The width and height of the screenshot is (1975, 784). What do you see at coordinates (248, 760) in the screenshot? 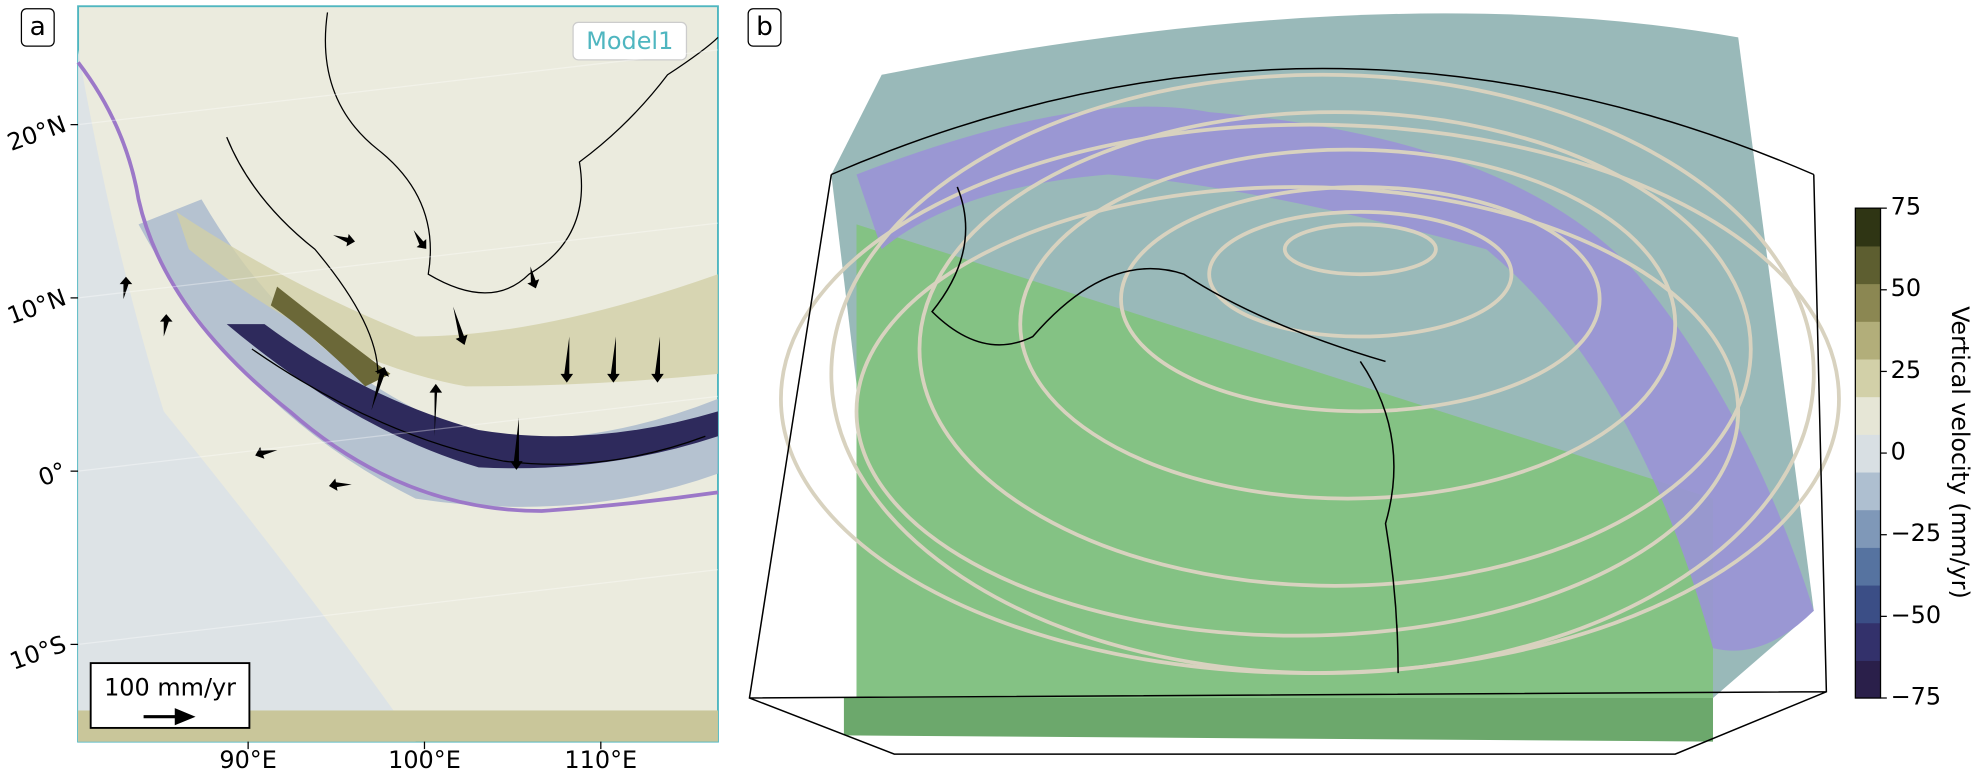
I see `lon-label: 90°E` at bounding box center [248, 760].